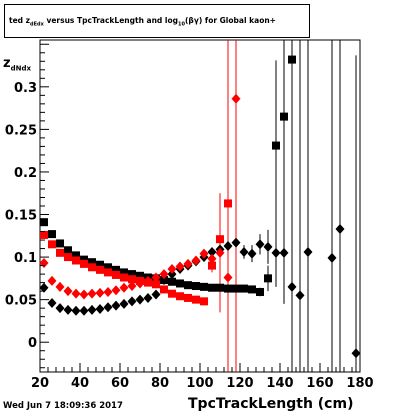 This screenshot has height=414, width=400. What do you see at coordinates (319, 383) in the screenshot?
I see `x-tick-label: 160` at bounding box center [319, 383].